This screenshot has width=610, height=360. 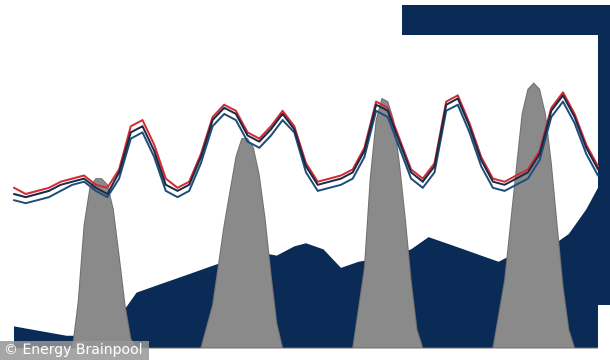 I want to click on copyright-credit: © Energy Brainpool, so click(x=74, y=350).